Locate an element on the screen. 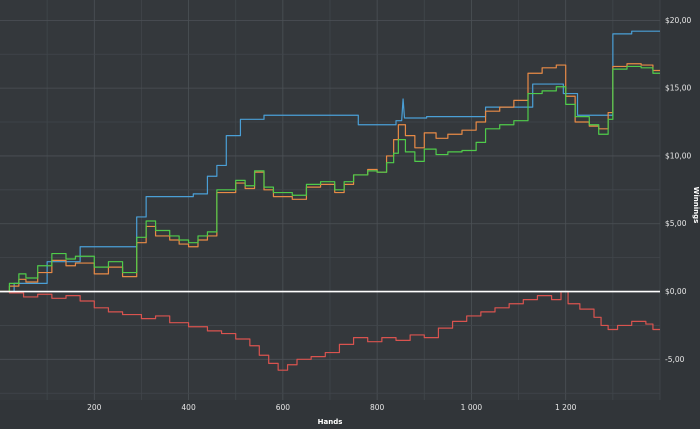 The image size is (700, 429). y-tick-label: $0,00 is located at coordinates (676, 291).